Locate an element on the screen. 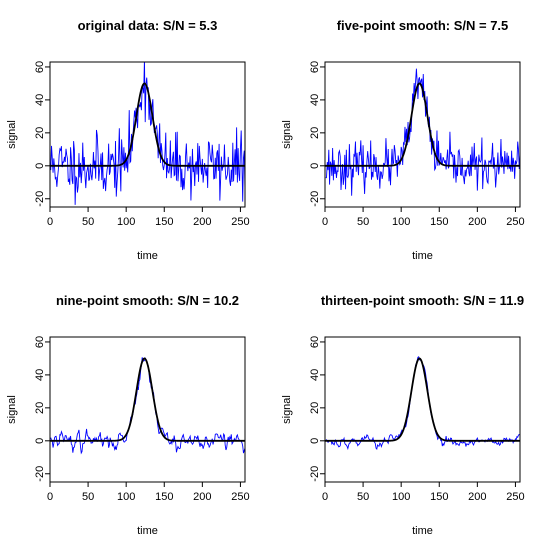 The width and height of the screenshot is (550, 550). panel-title: nine-point smooth: S/N = 10.2 is located at coordinates (147, 300).